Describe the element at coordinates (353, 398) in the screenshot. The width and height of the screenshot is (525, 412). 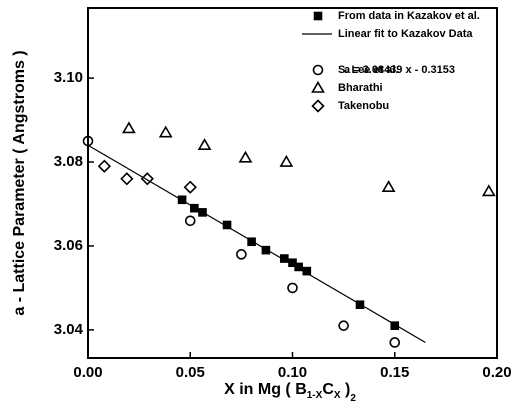
I see `x-axis-title-part: 2` at that location.